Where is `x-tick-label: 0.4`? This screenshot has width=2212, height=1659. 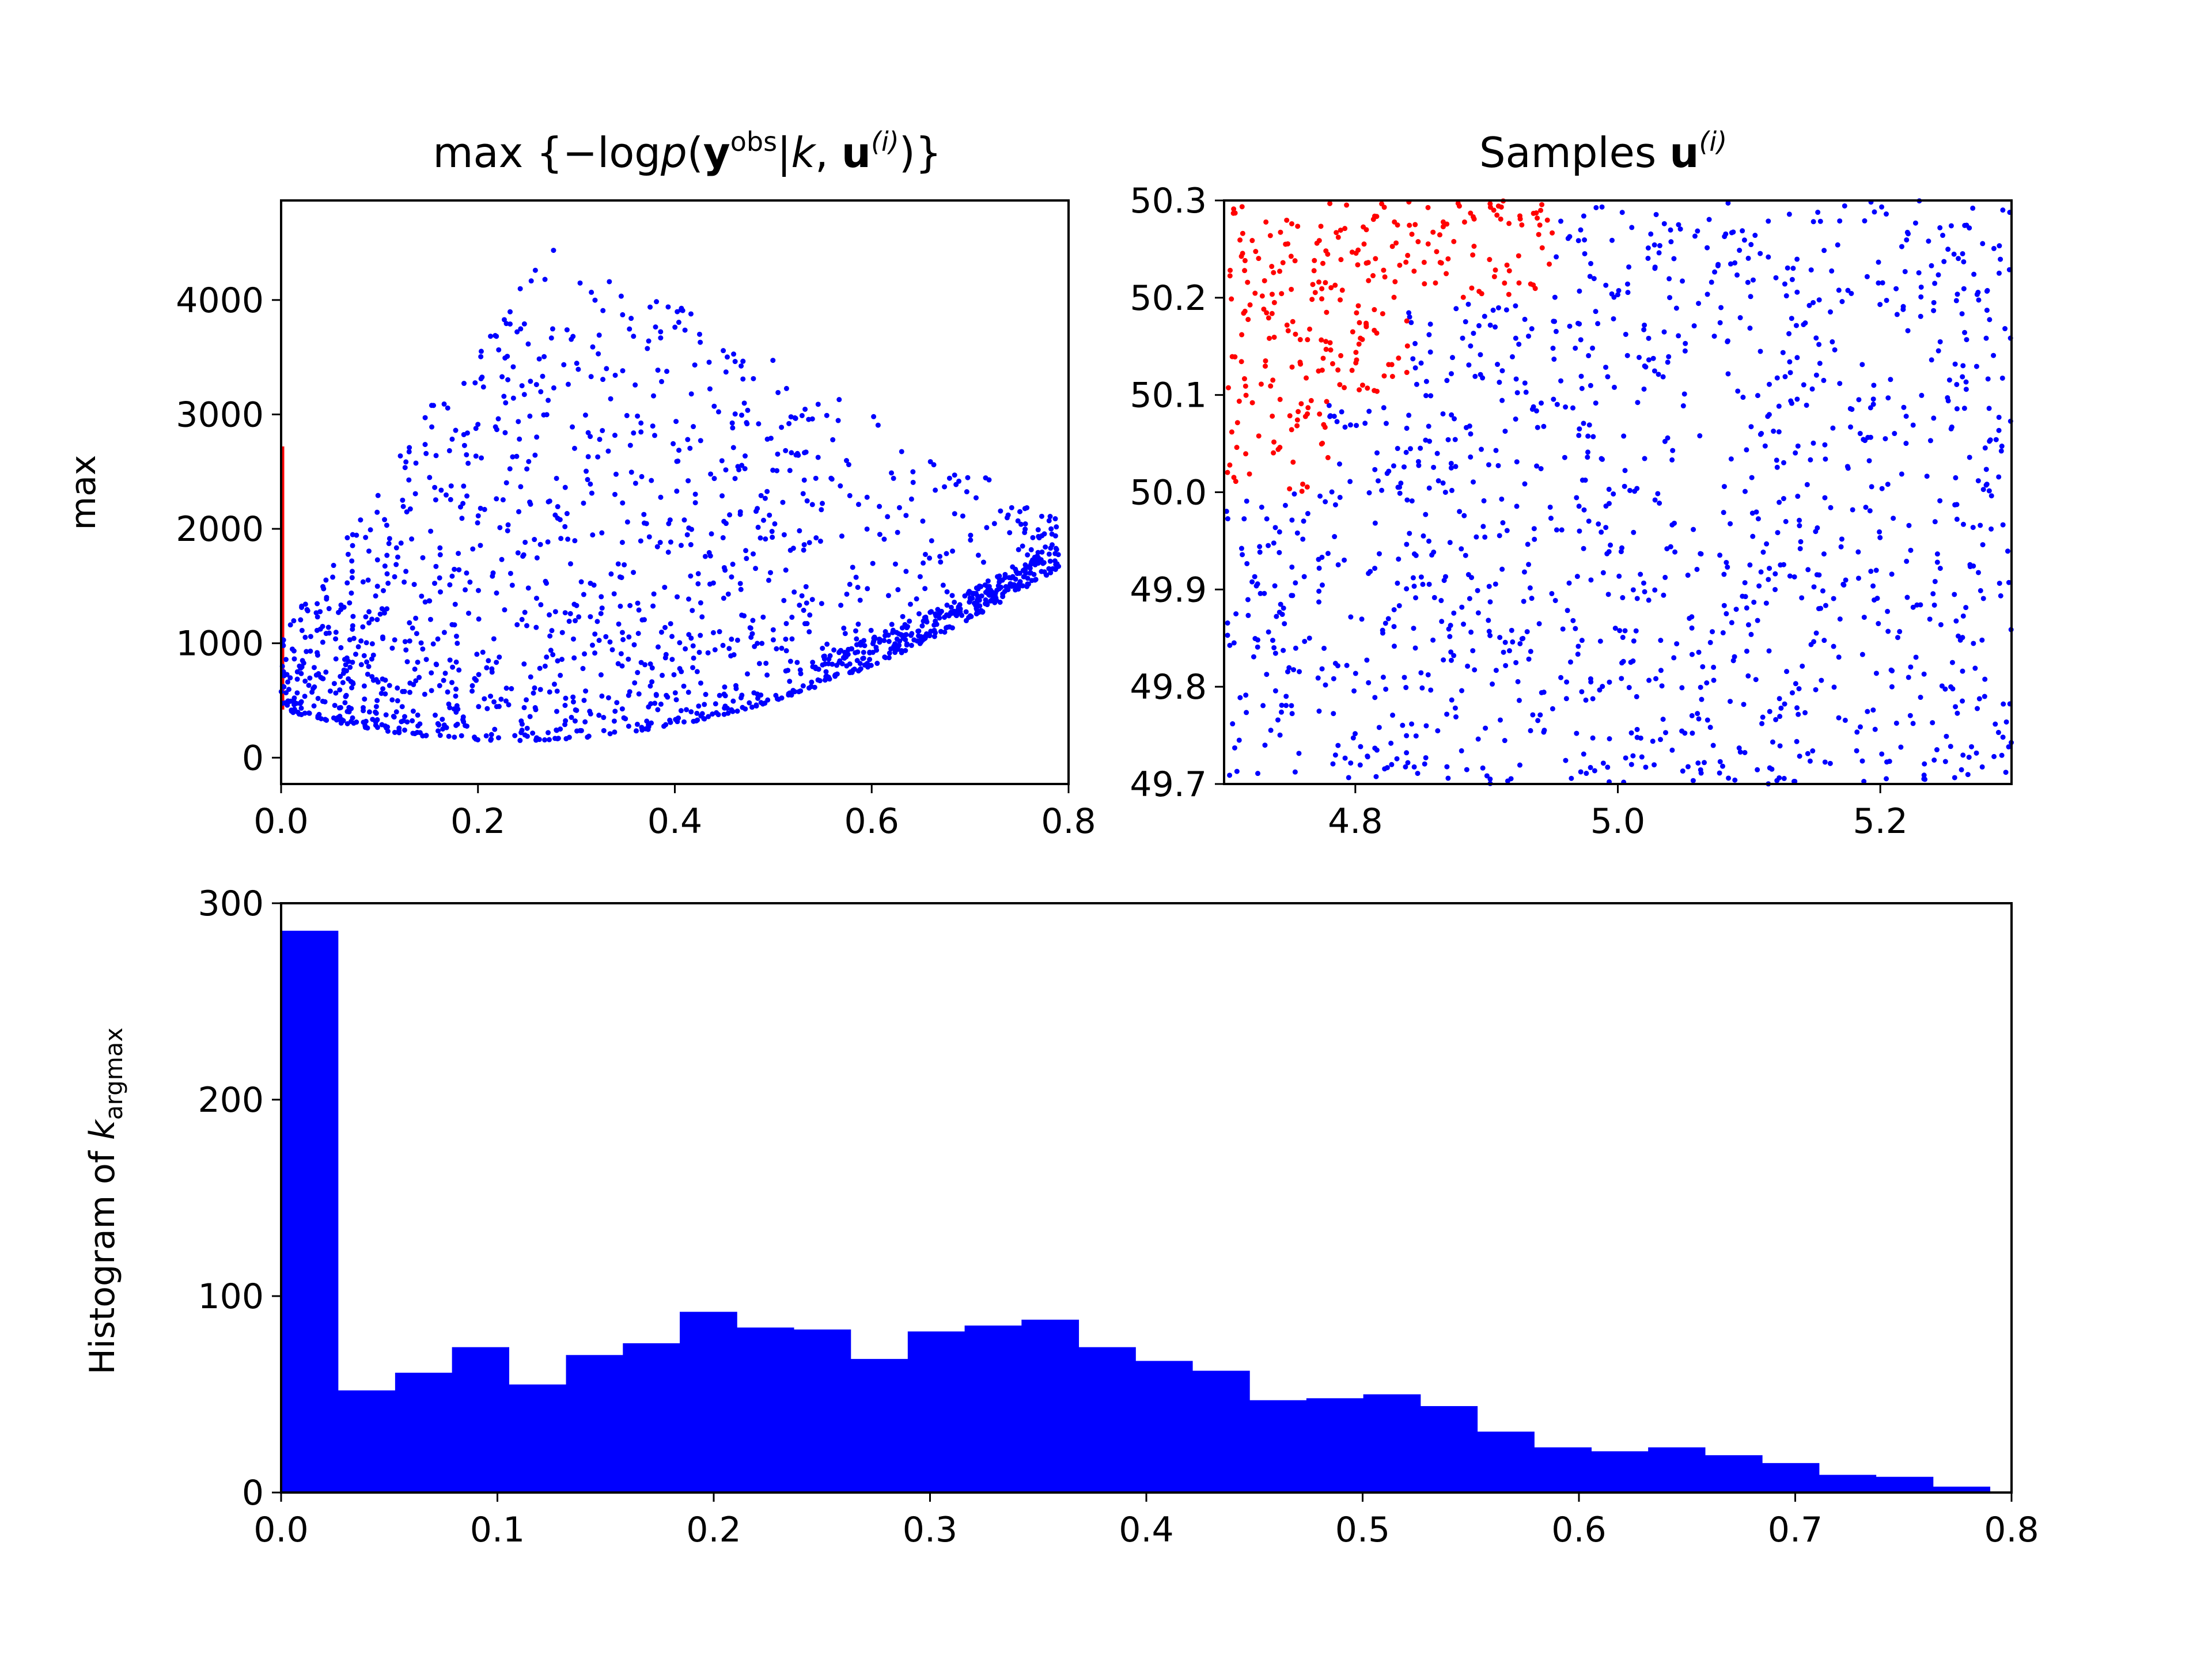
x-tick-label: 0.4 is located at coordinates (674, 821).